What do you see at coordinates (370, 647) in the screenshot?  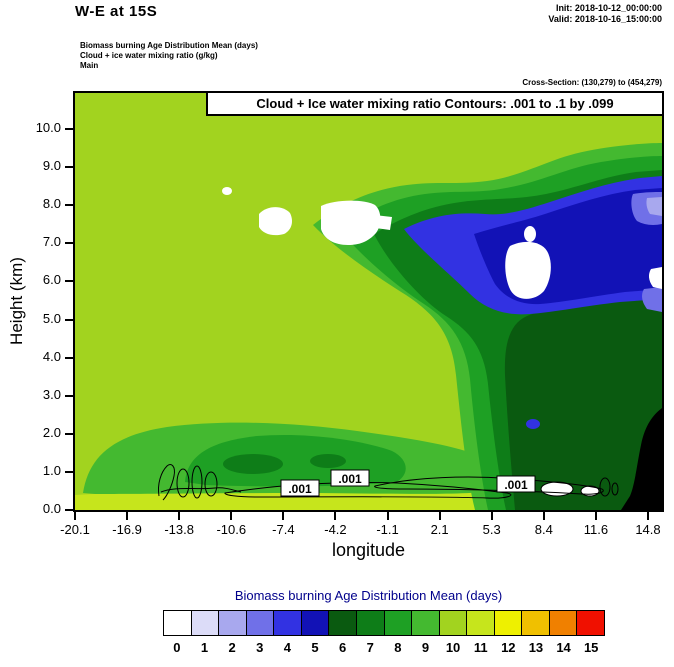 I see `colorbar-tick-label: 7` at bounding box center [370, 647].